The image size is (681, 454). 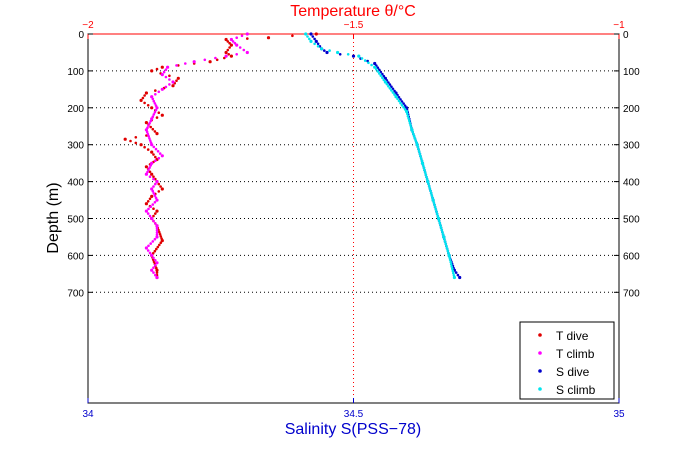 I want to click on legend-label: S dive, so click(x=573, y=372).